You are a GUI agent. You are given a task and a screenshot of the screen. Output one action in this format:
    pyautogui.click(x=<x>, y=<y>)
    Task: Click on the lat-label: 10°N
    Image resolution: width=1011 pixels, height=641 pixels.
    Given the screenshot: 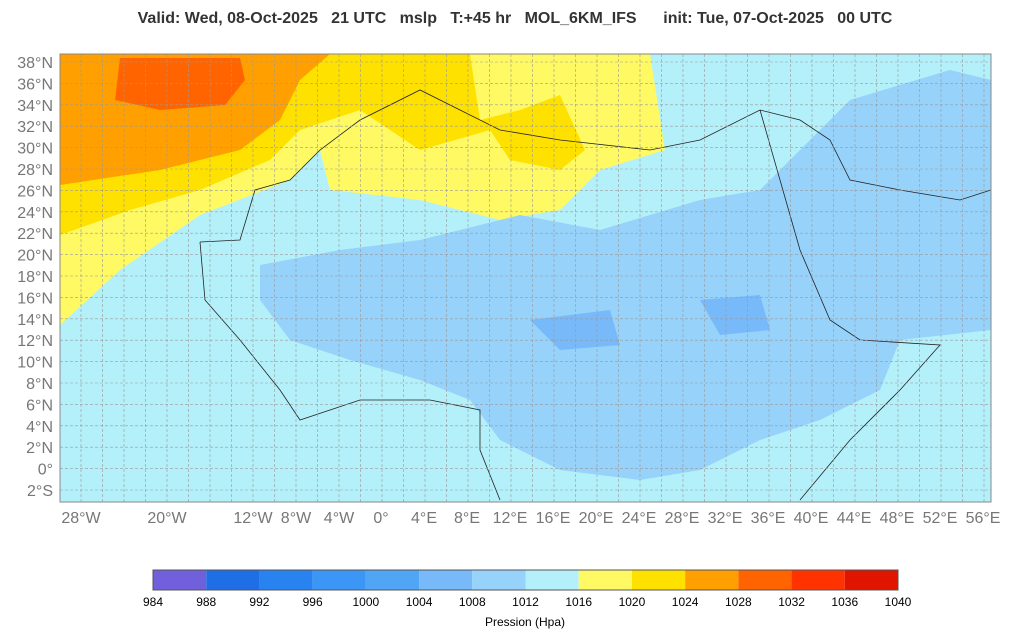 What is the action you would take?
    pyautogui.click(x=35, y=363)
    